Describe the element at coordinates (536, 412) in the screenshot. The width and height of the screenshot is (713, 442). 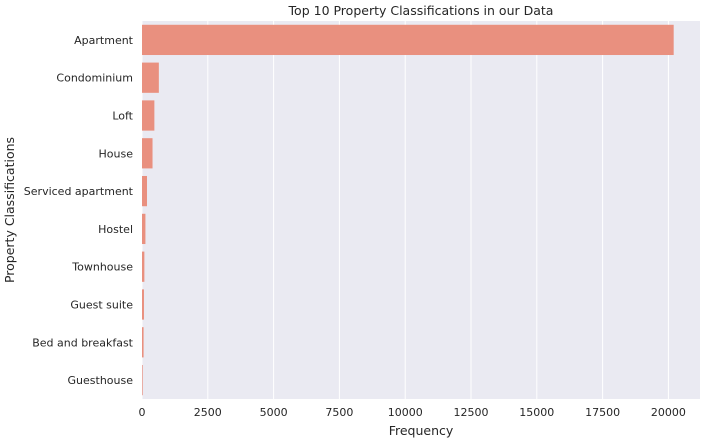
I see `x-tick-label: 15000` at that location.